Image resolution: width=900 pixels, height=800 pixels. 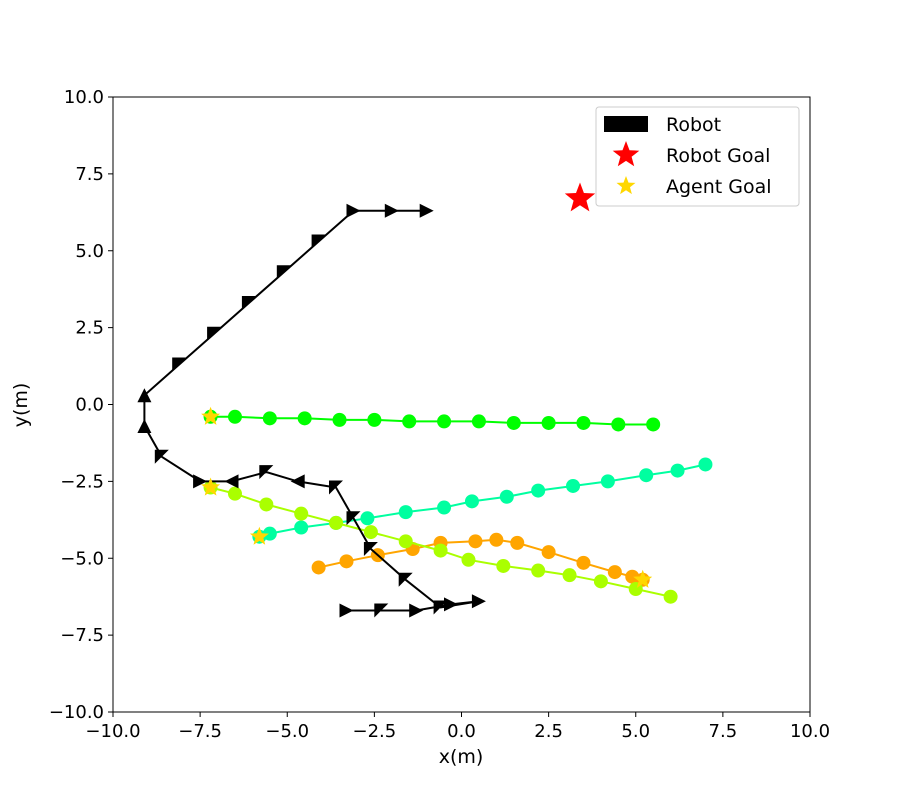 I want to click on x-tick-label: 5.0, so click(x=635, y=731).